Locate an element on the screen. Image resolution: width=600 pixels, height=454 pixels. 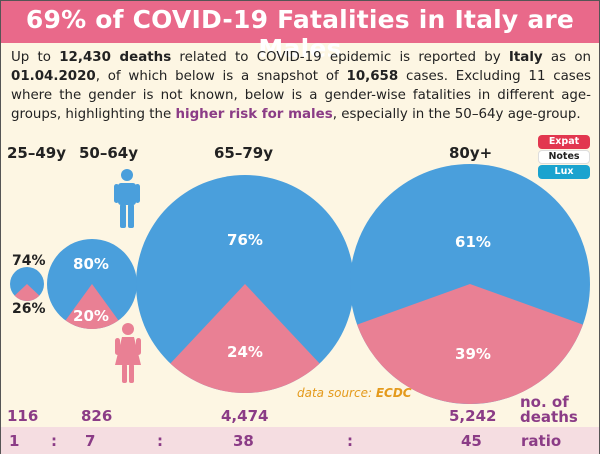
data-source-name: ECDC is located at coordinates (394, 393).